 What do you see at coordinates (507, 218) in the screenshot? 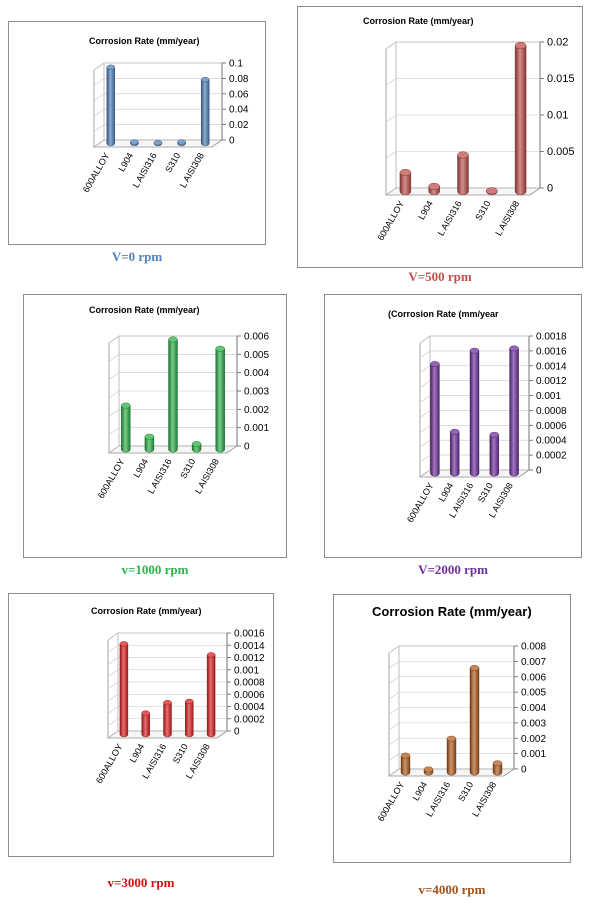
I see `x-tick-label: L AISI308` at bounding box center [507, 218].